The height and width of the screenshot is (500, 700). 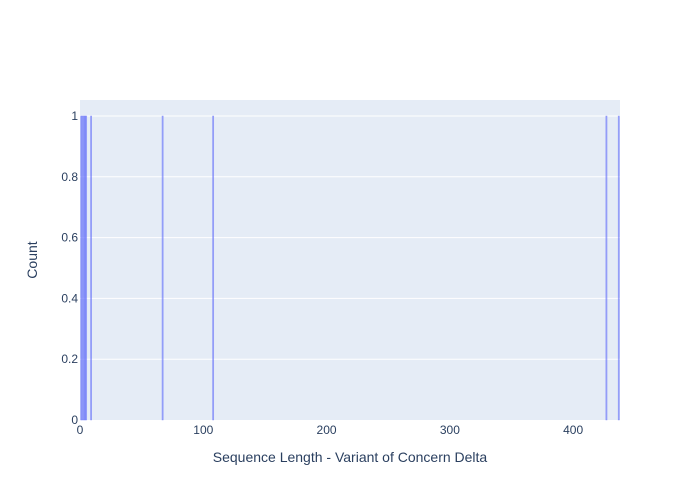 I want to click on x-tick-label: 400, so click(x=573, y=430).